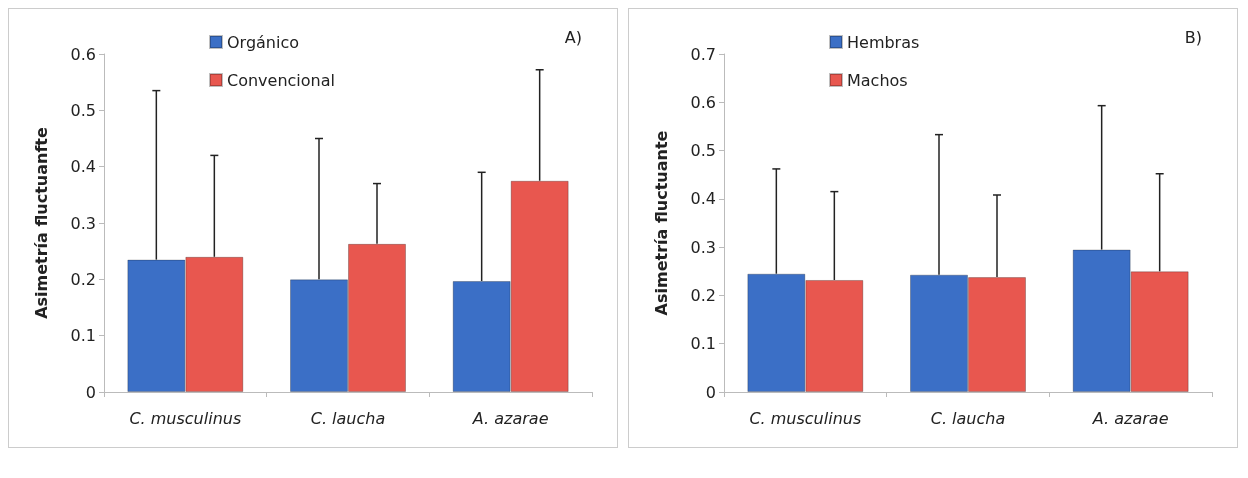 Image resolution: width=1248 pixels, height=478 pixels. I want to click on text: B), so click(1193, 37).